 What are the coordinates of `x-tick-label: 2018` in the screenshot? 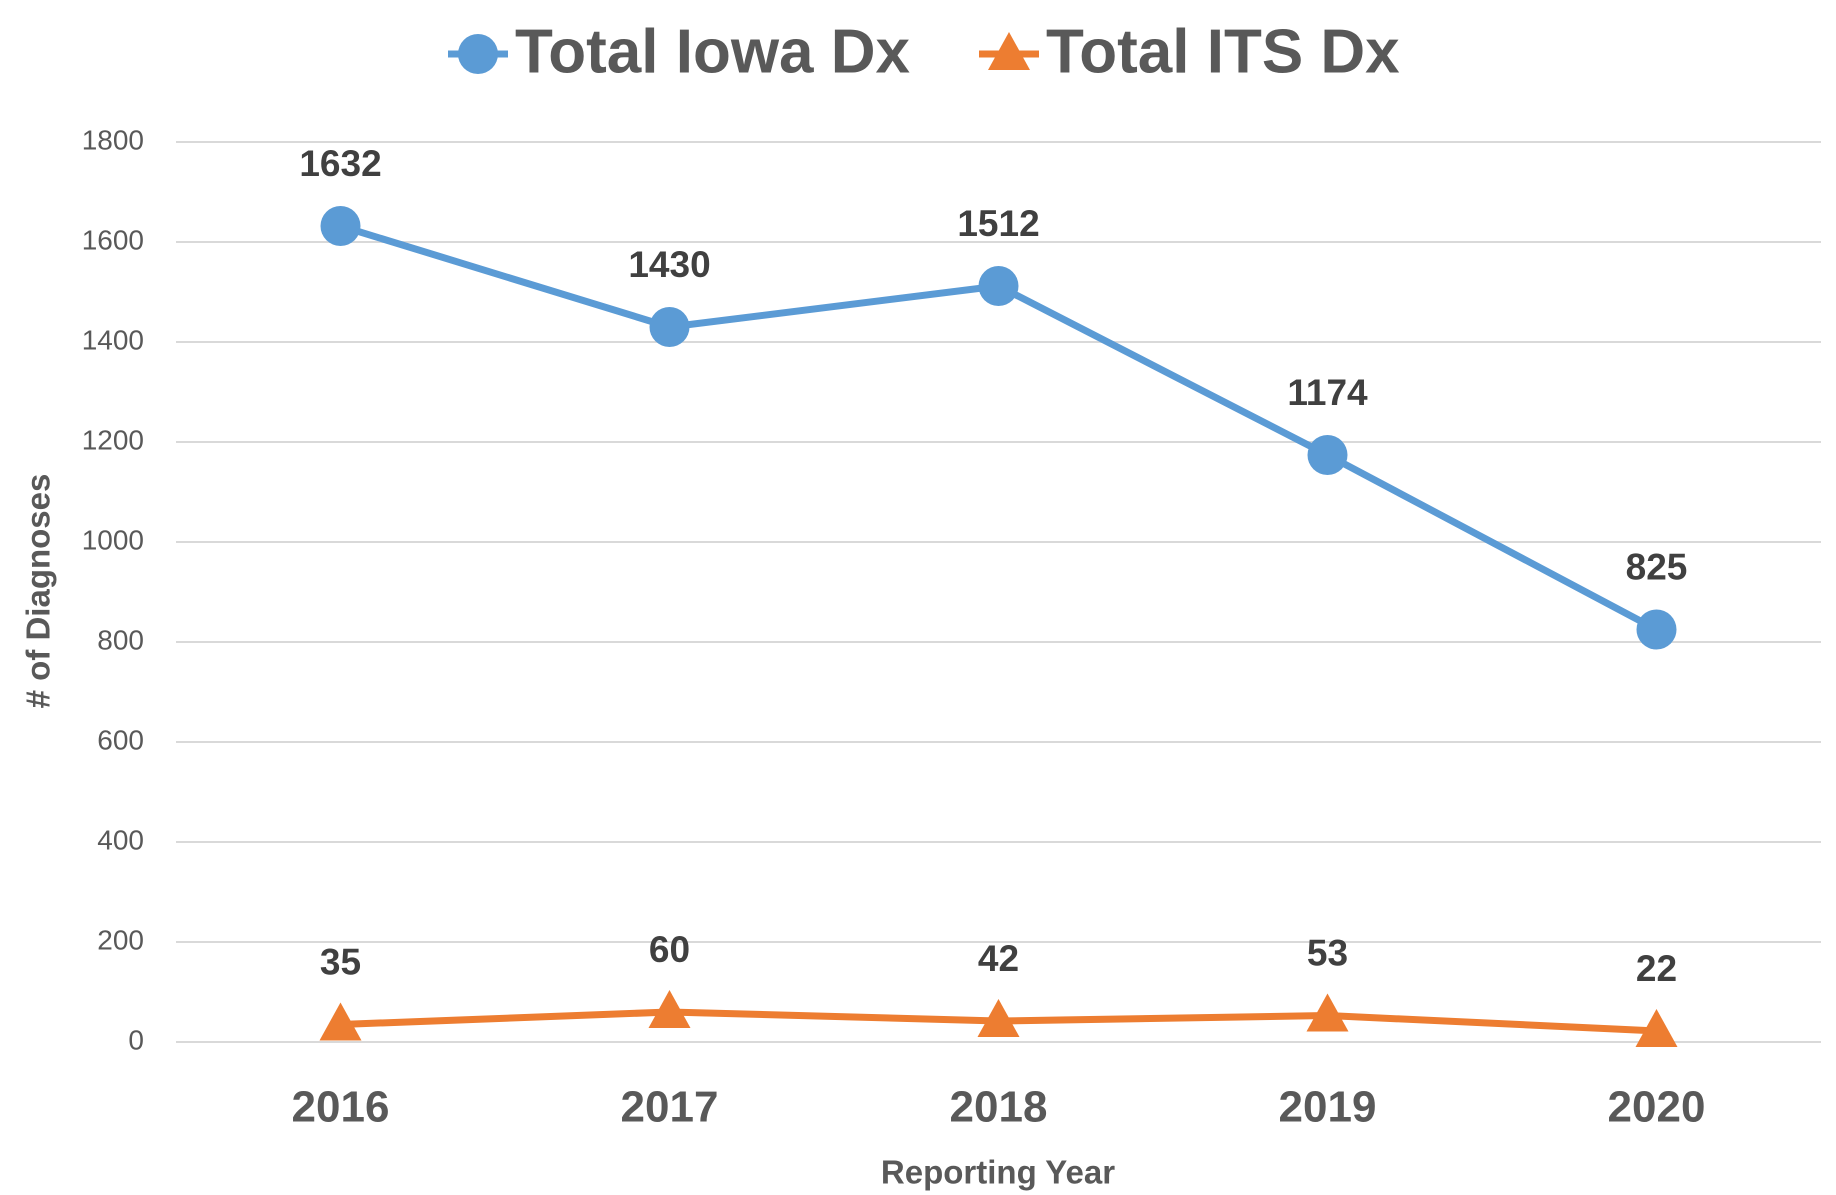 It's located at (999, 1107).